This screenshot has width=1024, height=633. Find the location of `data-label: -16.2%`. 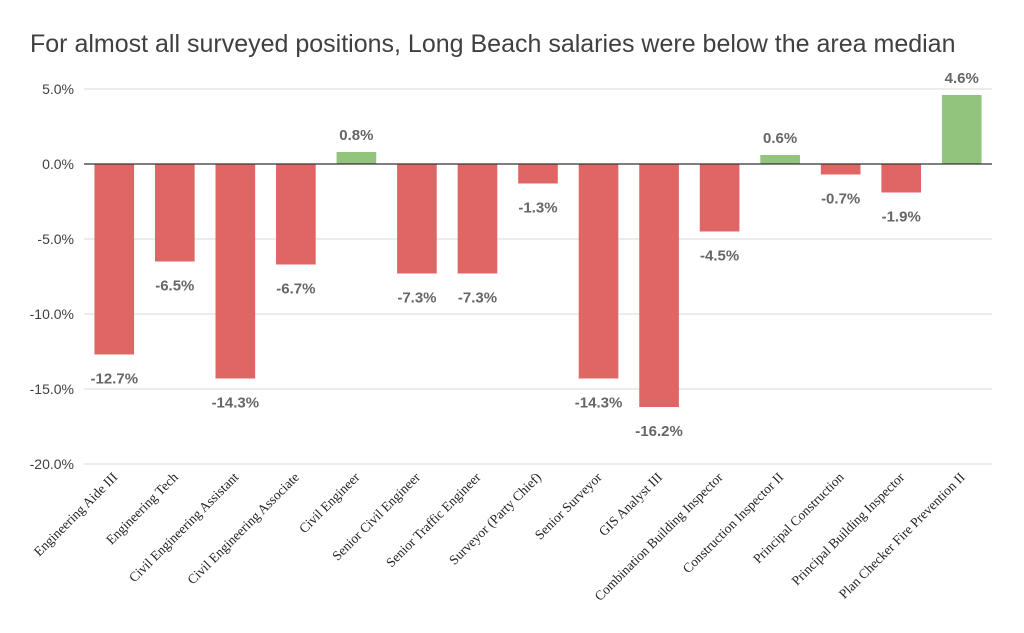

data-label: -16.2% is located at coordinates (659, 431).